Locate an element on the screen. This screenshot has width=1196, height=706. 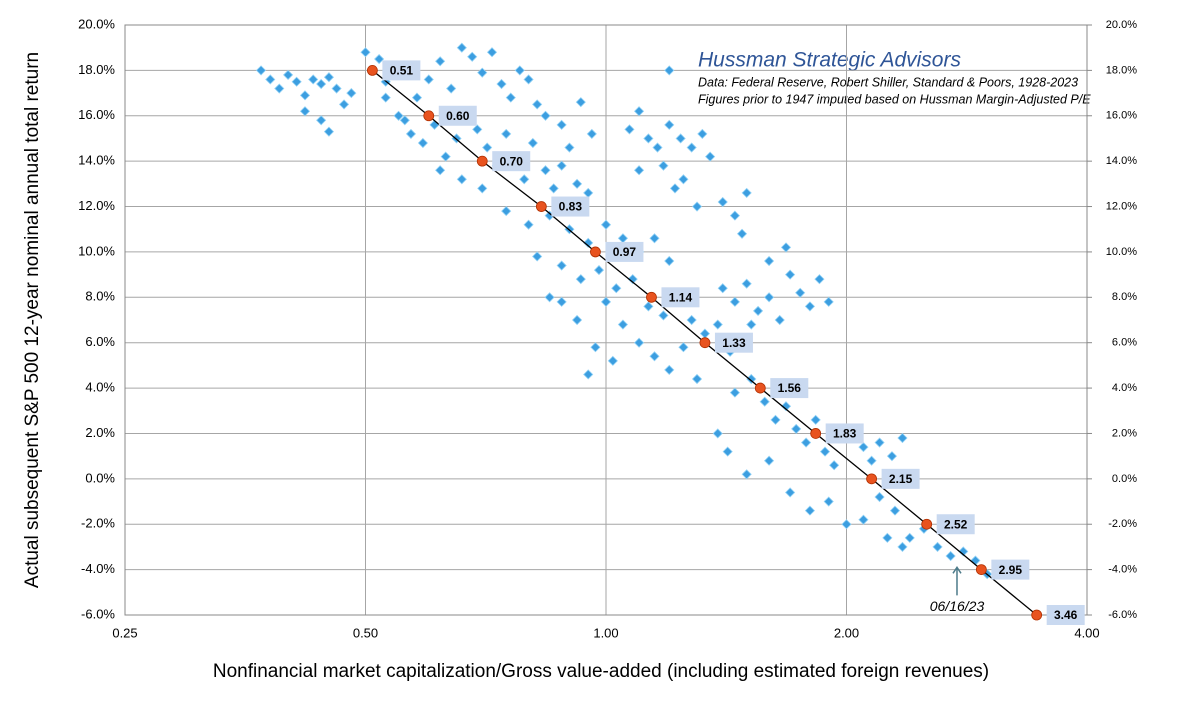
y-tick-label: 8.0% is located at coordinates (100, 296).